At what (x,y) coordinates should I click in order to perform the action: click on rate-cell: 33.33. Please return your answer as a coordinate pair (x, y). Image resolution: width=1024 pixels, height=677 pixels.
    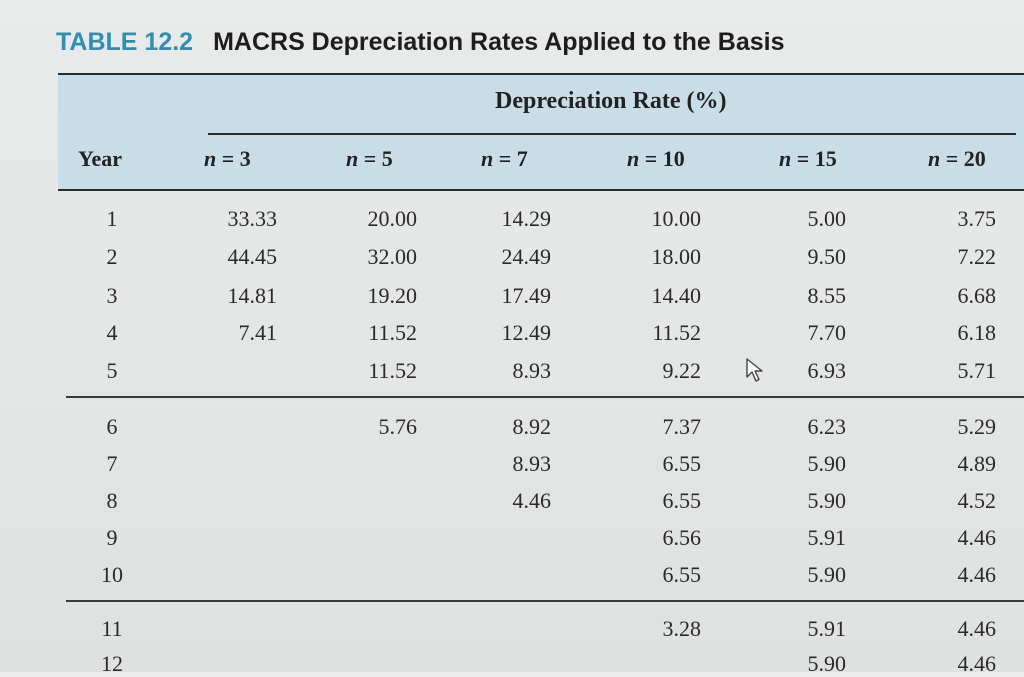
    Looking at the image, I should click on (252, 218).